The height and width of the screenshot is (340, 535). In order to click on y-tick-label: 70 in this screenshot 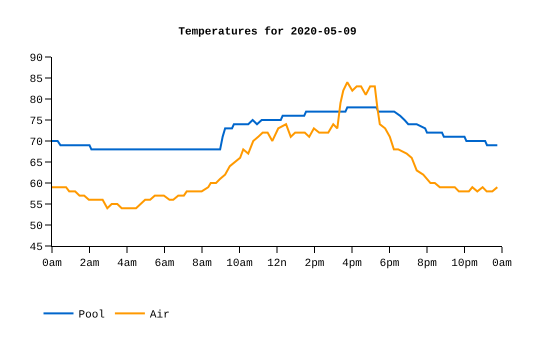, I will do `click(36, 142)`.